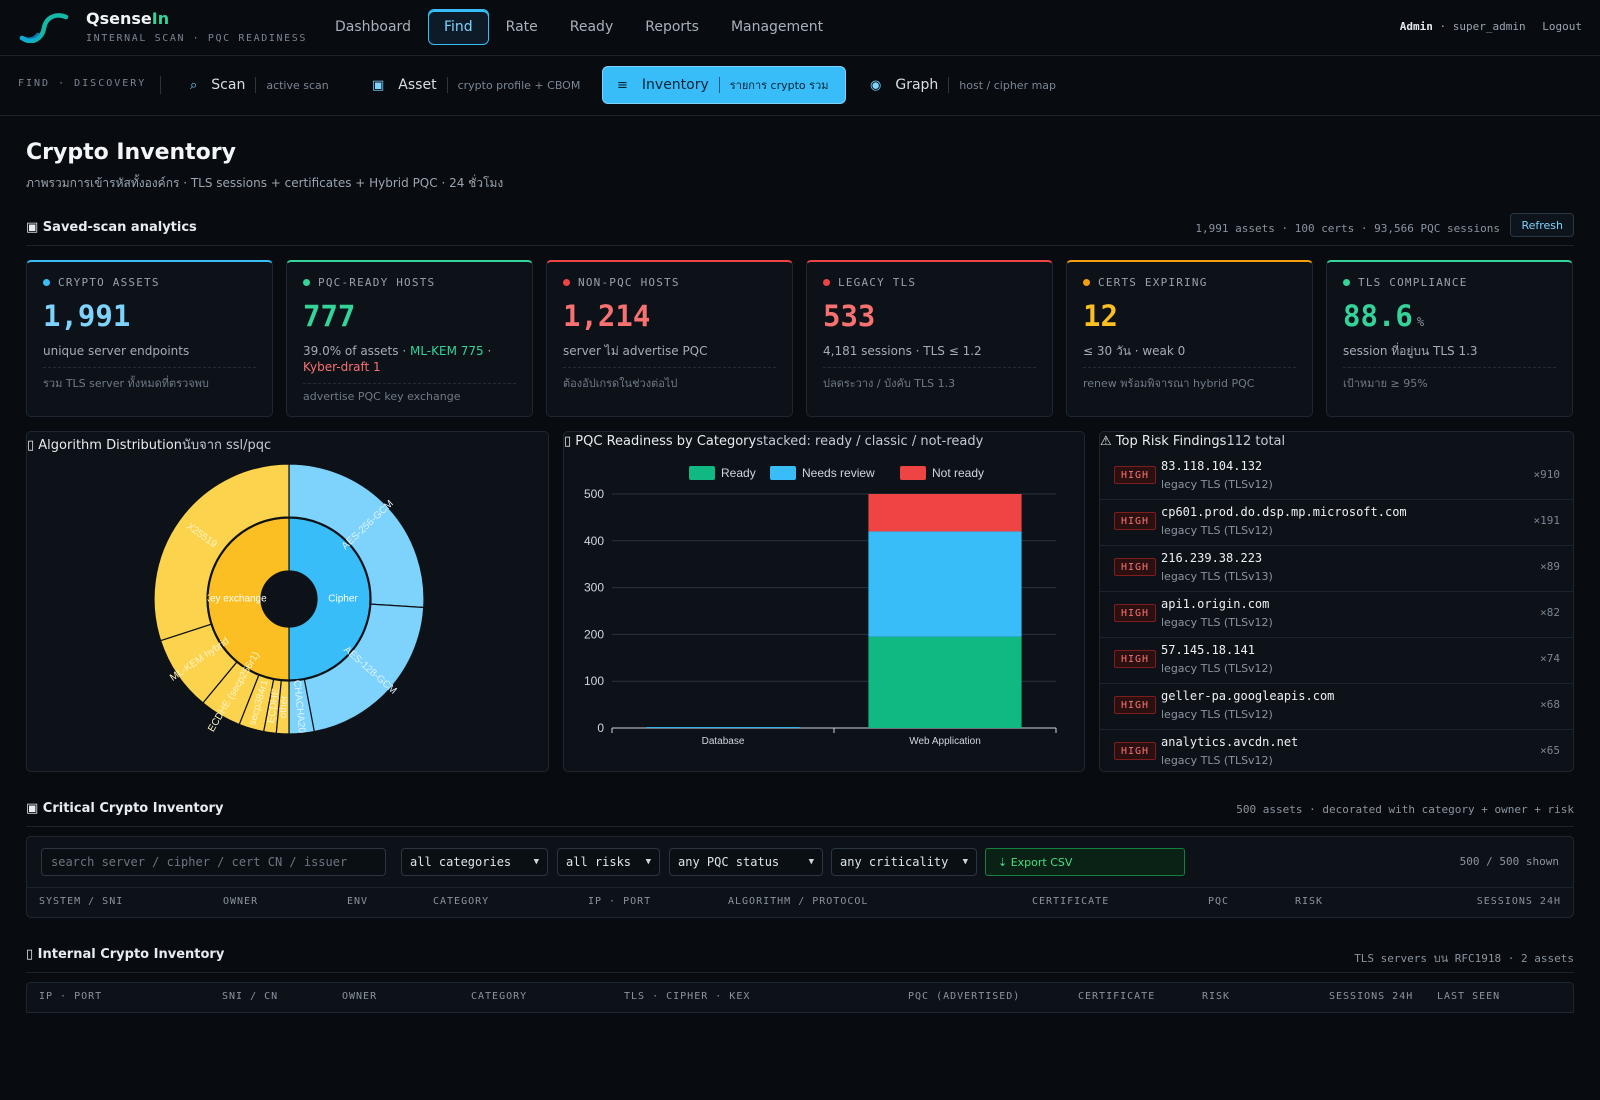 This screenshot has width=1600, height=1100. I want to click on subtab-asset: ▣ Asset crypto profile + CBOM, so click(476, 85).